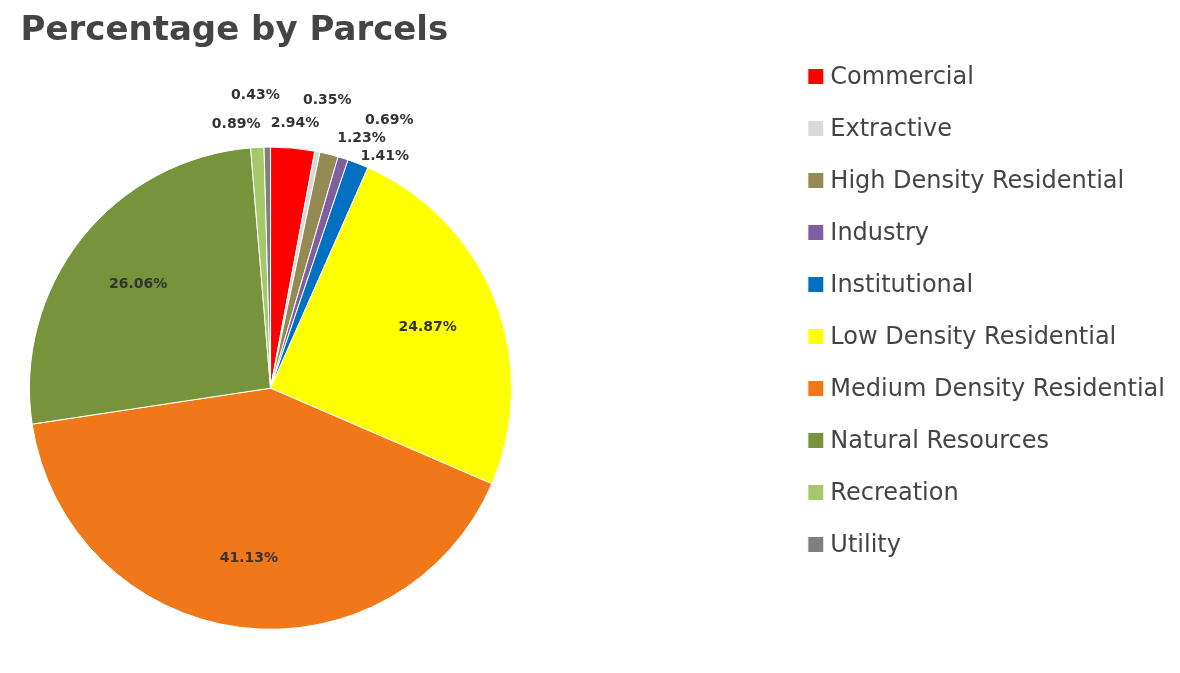  What do you see at coordinates (248, 557) in the screenshot?
I see `data-label: 41.13%` at bounding box center [248, 557].